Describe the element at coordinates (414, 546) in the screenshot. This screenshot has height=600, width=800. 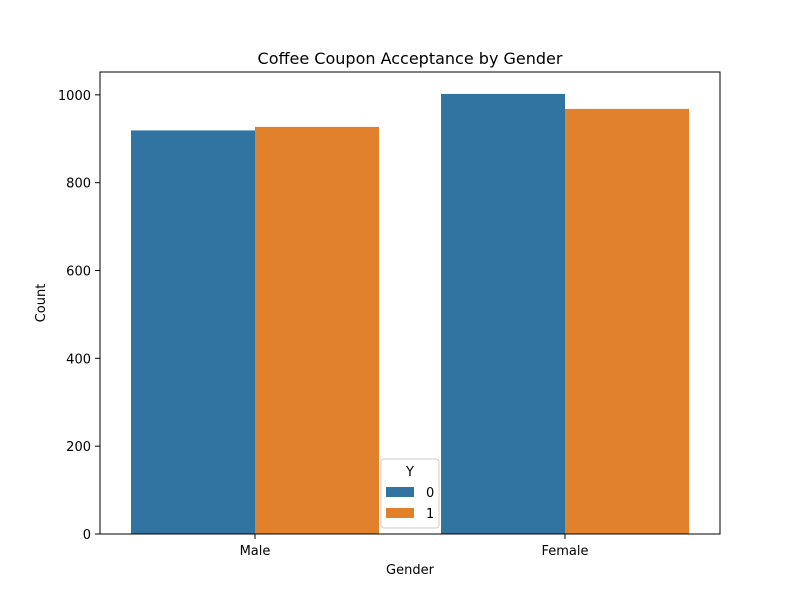
I see `x-axis-ticks: Male Female` at that location.